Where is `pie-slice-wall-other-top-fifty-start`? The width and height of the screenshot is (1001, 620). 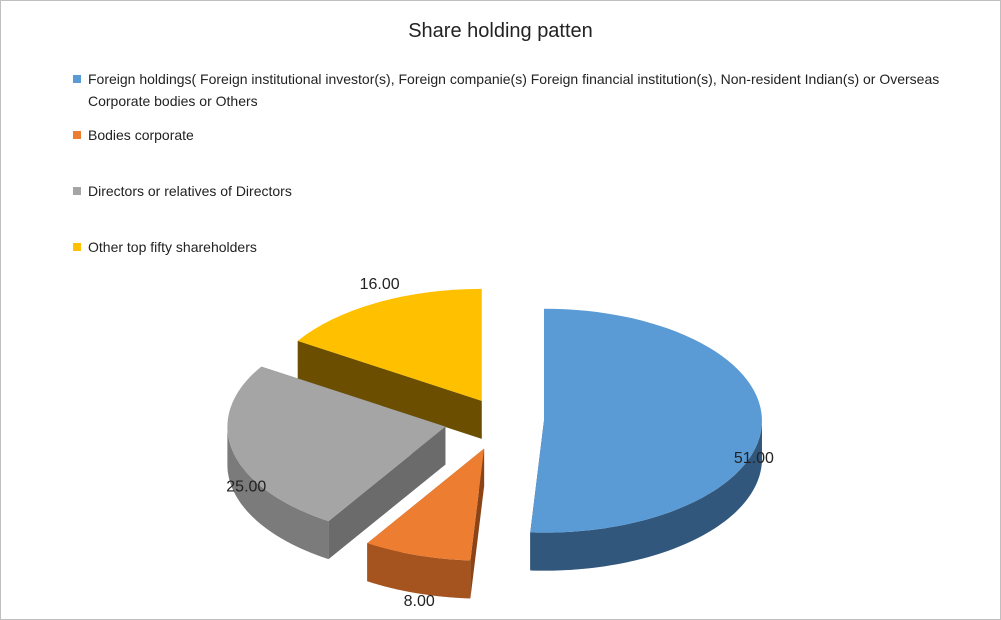 pie-slice-wall-other-top-fifty-start is located at coordinates (389, 389).